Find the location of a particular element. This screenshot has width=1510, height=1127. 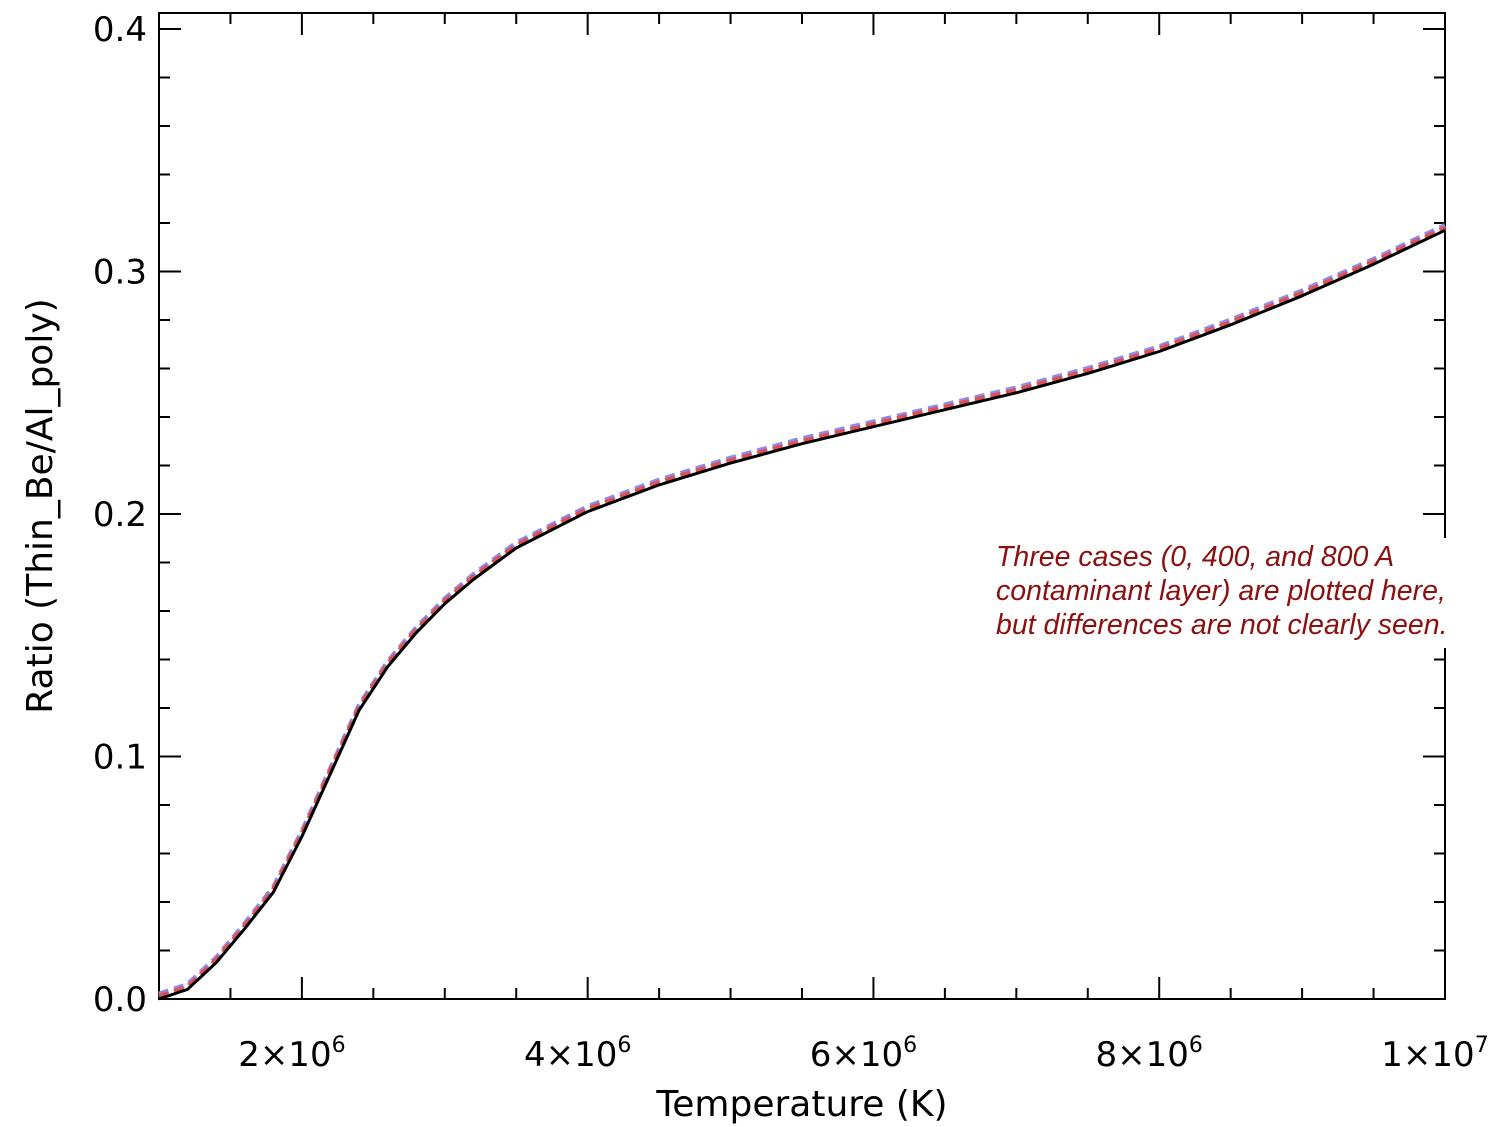

x-tick-label: 2×106 is located at coordinates (291, 1054).